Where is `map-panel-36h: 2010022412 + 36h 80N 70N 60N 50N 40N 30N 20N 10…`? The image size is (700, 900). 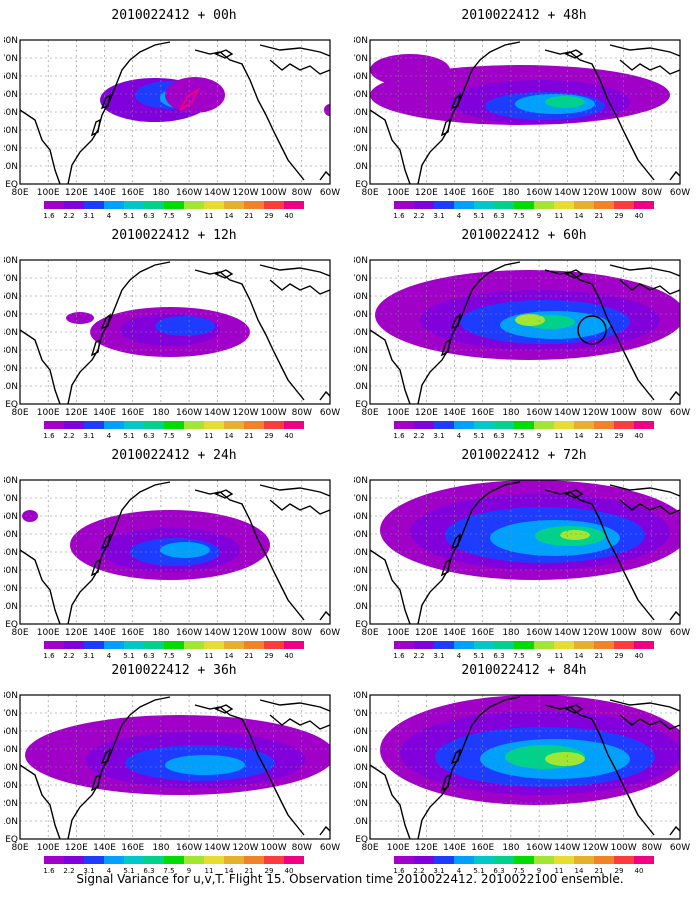 map-panel-36h: 2010022412 + 36h 80N 70N 60N 50N 40N 30N 20N 10… is located at coordinates (174, 765).